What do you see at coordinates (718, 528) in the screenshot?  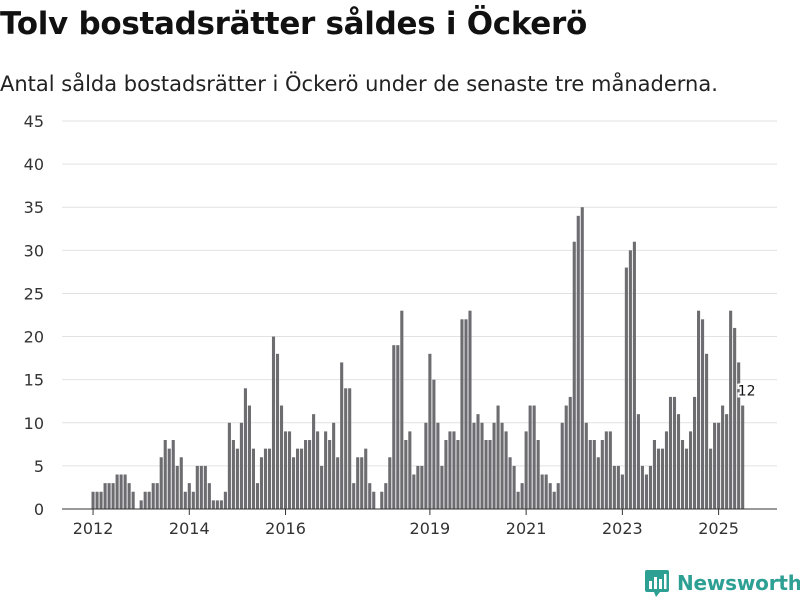 I see `x-tick-label: 2025` at bounding box center [718, 528].